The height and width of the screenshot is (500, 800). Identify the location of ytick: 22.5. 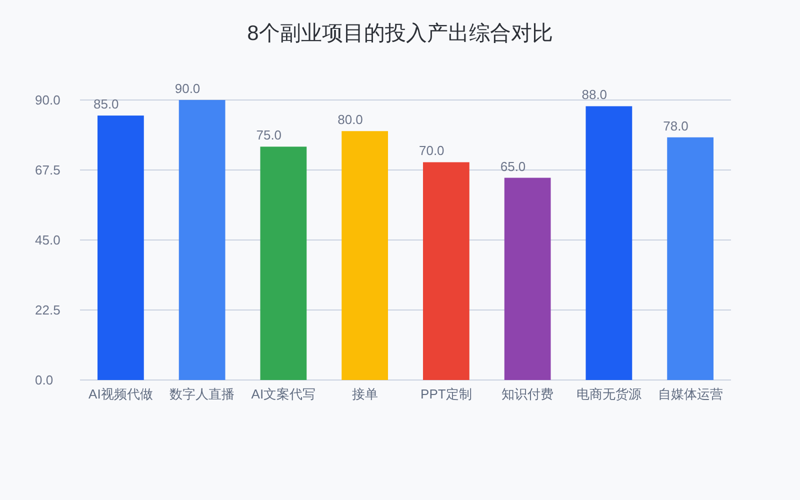
(47, 310).